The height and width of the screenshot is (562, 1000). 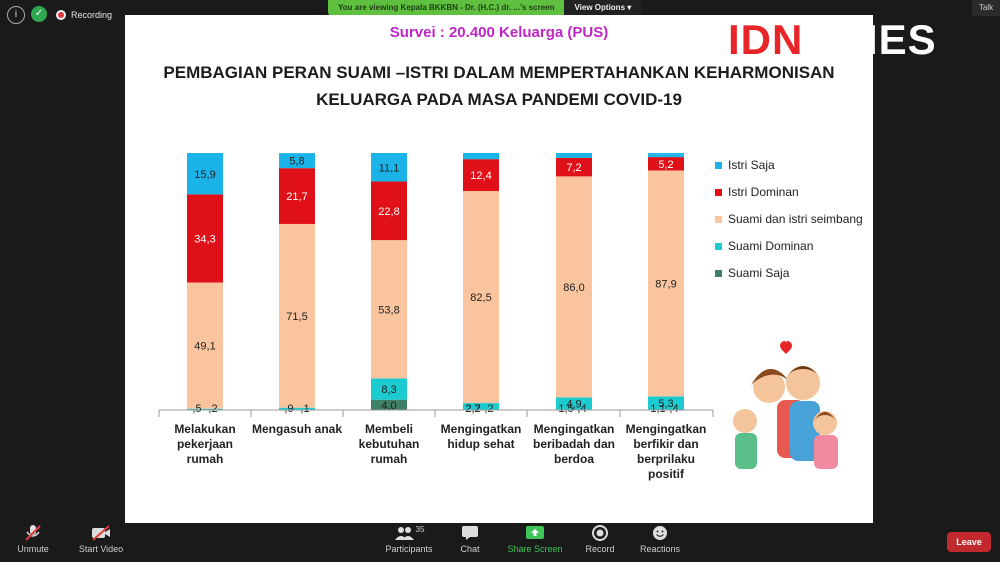 What do you see at coordinates (470, 542) in the screenshot?
I see `chat-button: Chat` at bounding box center [470, 542].